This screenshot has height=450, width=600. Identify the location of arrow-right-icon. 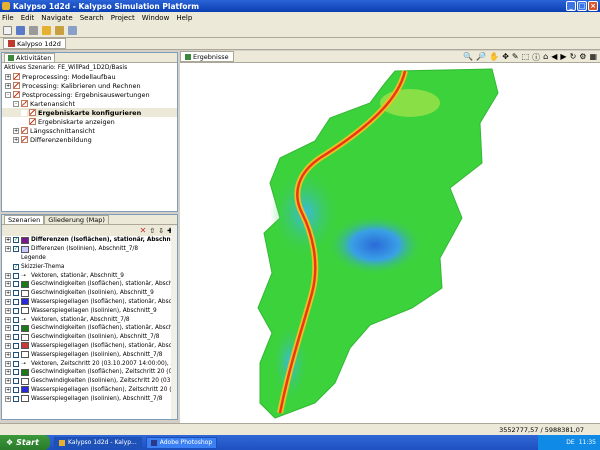
(72, 30).